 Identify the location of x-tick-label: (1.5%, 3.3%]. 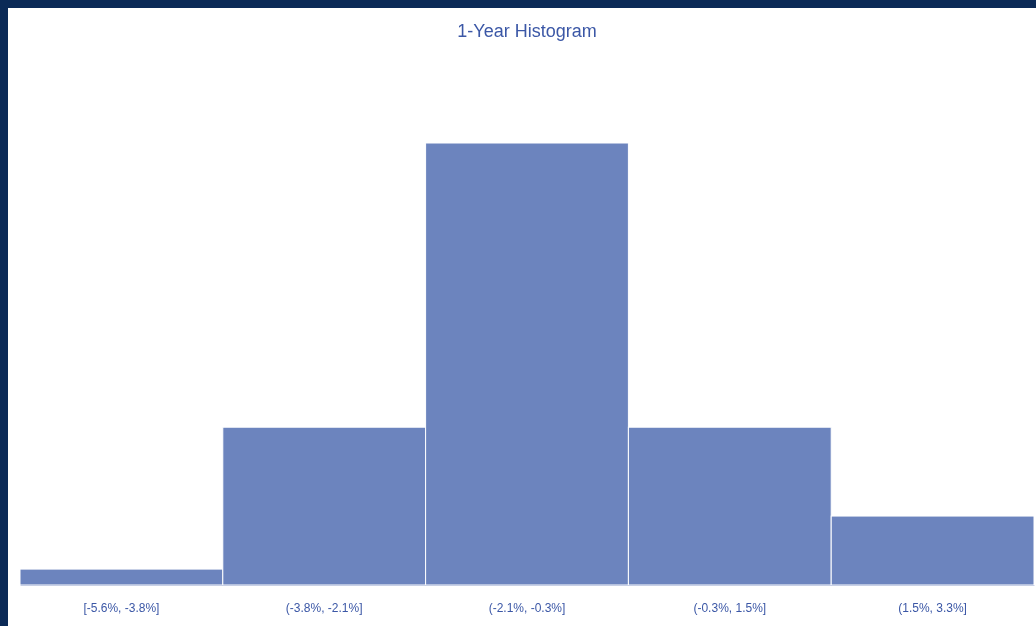
(932, 607).